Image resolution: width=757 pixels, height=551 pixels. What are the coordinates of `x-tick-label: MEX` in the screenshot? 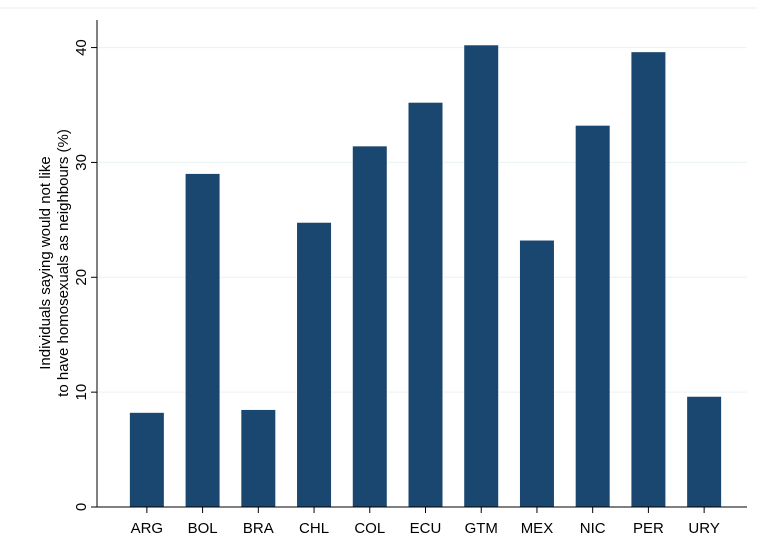 It's located at (537, 528).